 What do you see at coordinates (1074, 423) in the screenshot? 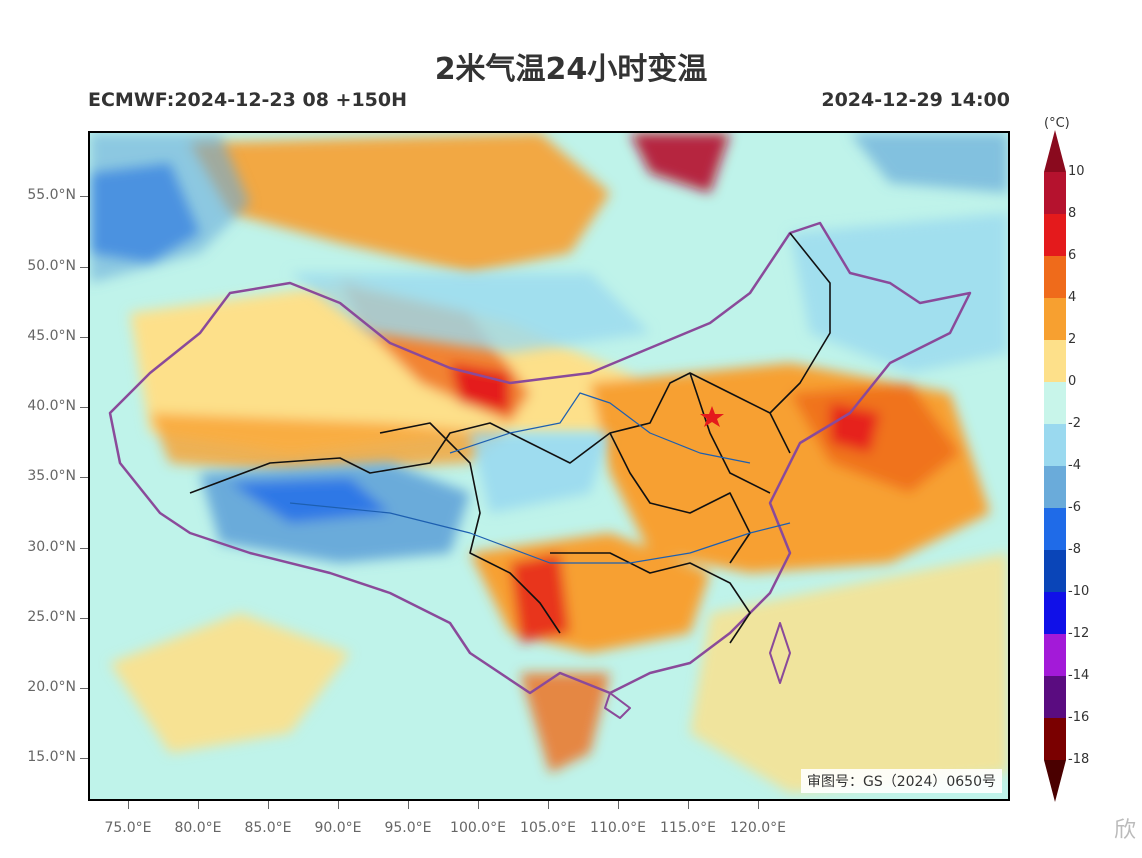
I see `colorbar-tick-label: -2` at bounding box center [1074, 423].